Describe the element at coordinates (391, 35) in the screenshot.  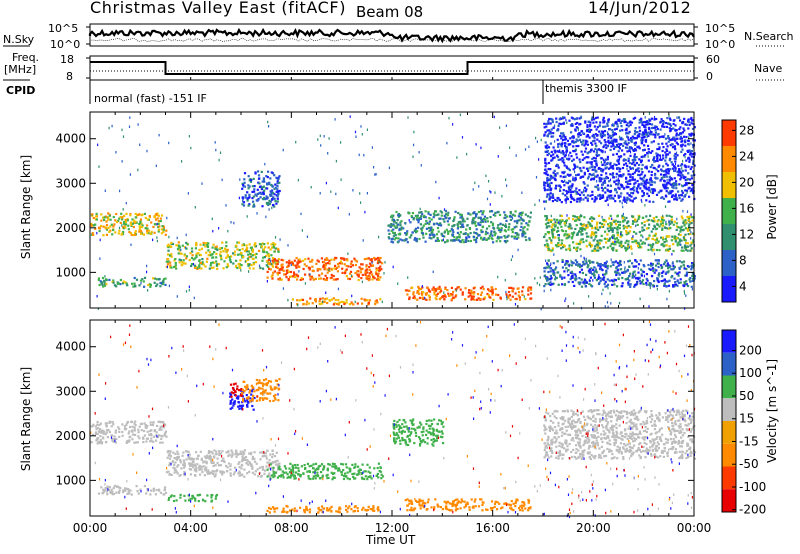
I see `nsky-series` at that location.